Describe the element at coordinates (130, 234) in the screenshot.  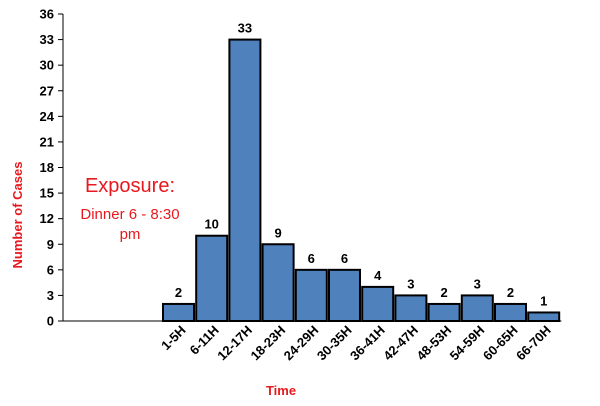
I see `exposure-time-line2: pm` at that location.